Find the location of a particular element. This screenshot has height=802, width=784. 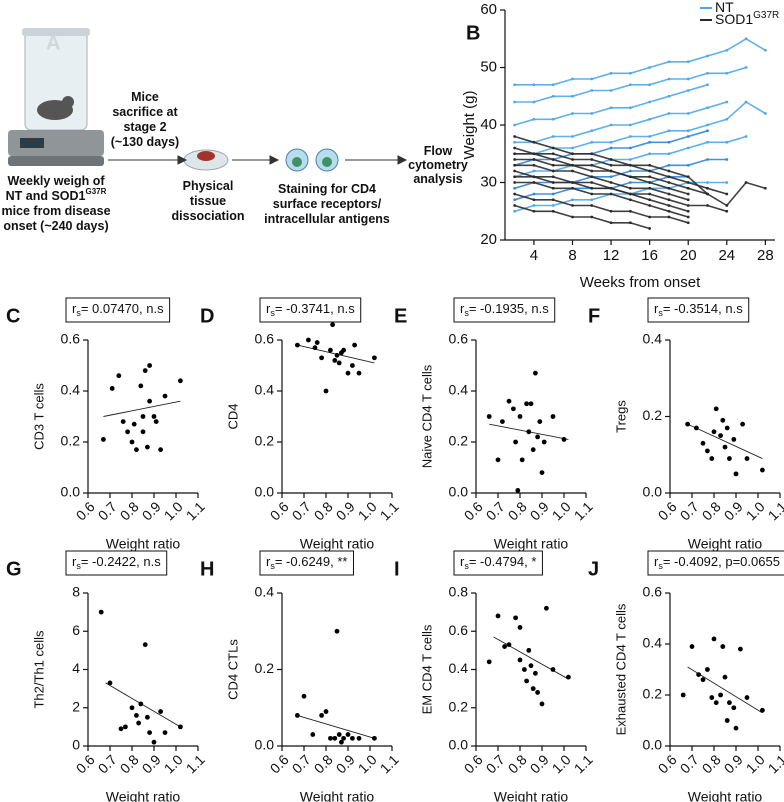

x-tick-label: 4 is located at coordinates (534, 255).